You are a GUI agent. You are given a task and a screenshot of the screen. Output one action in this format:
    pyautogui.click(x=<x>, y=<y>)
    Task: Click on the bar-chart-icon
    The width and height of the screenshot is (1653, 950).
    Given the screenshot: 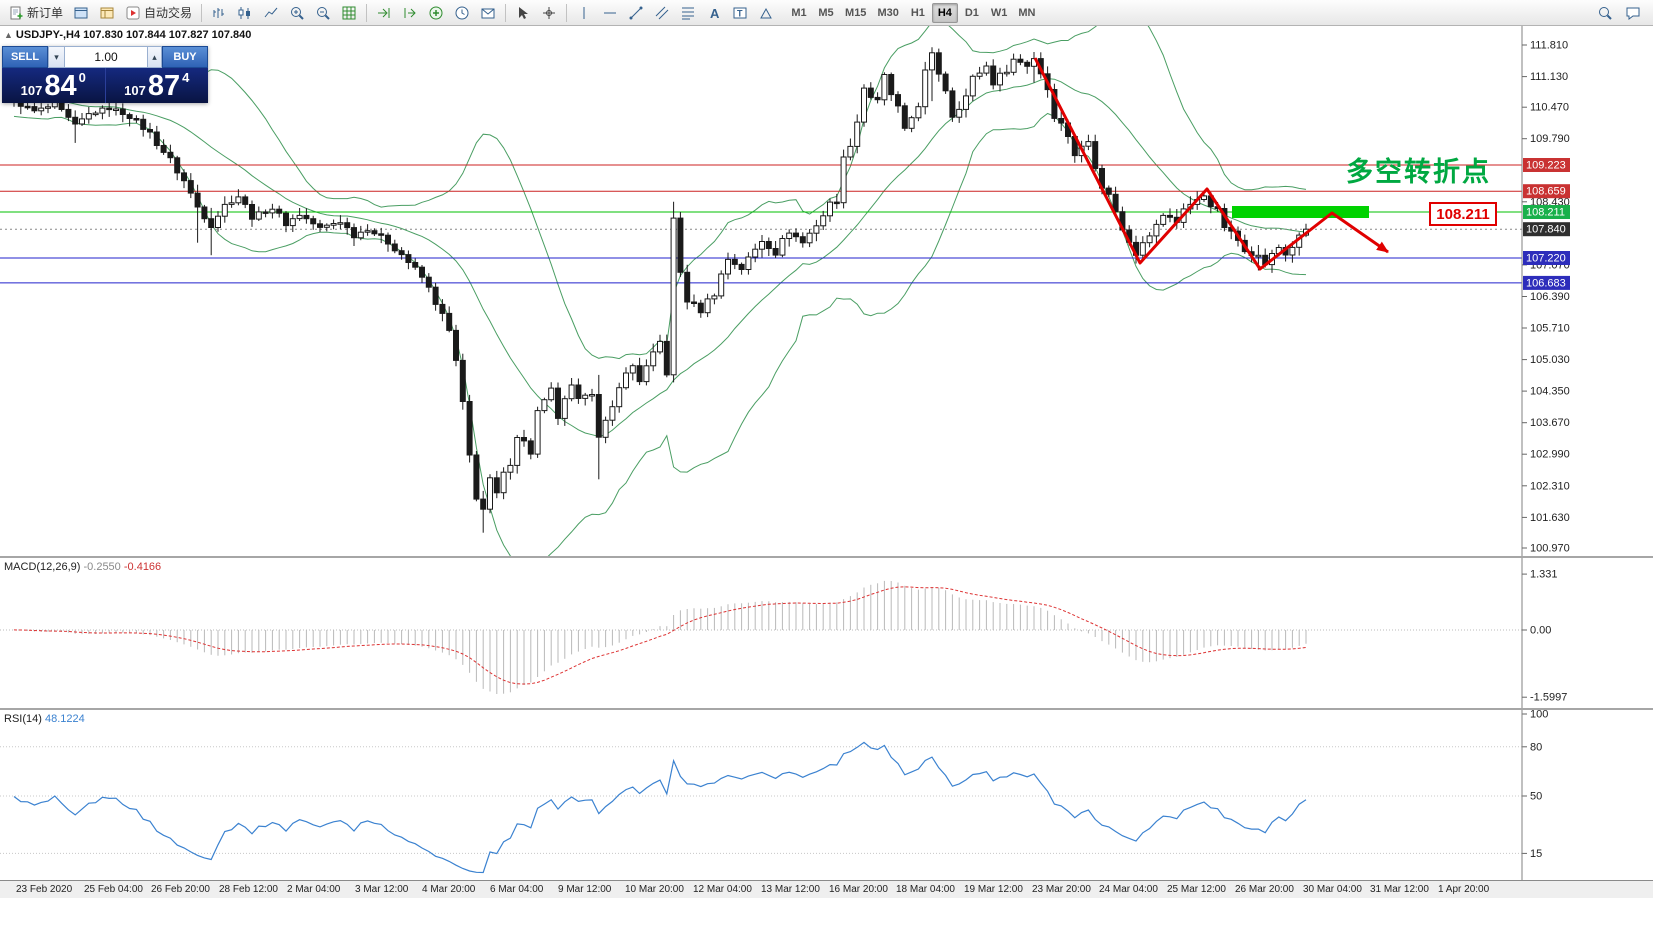 What is the action you would take?
    pyautogui.click(x=219, y=13)
    